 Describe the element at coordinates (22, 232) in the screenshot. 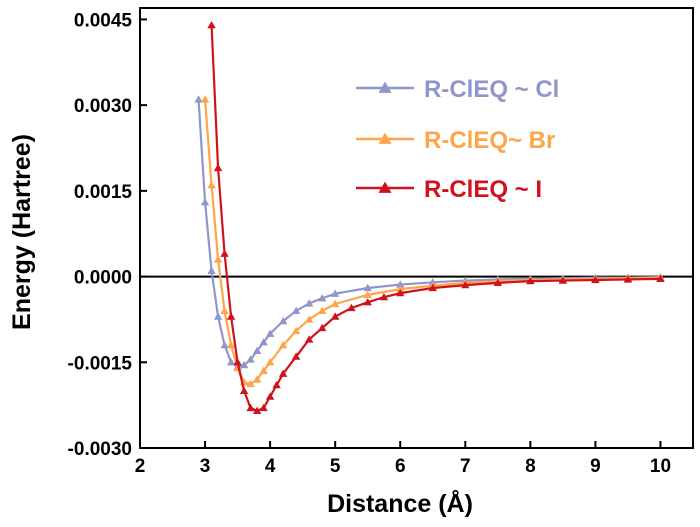

I see `y-axis-title: Energy (Hartree)` at that location.